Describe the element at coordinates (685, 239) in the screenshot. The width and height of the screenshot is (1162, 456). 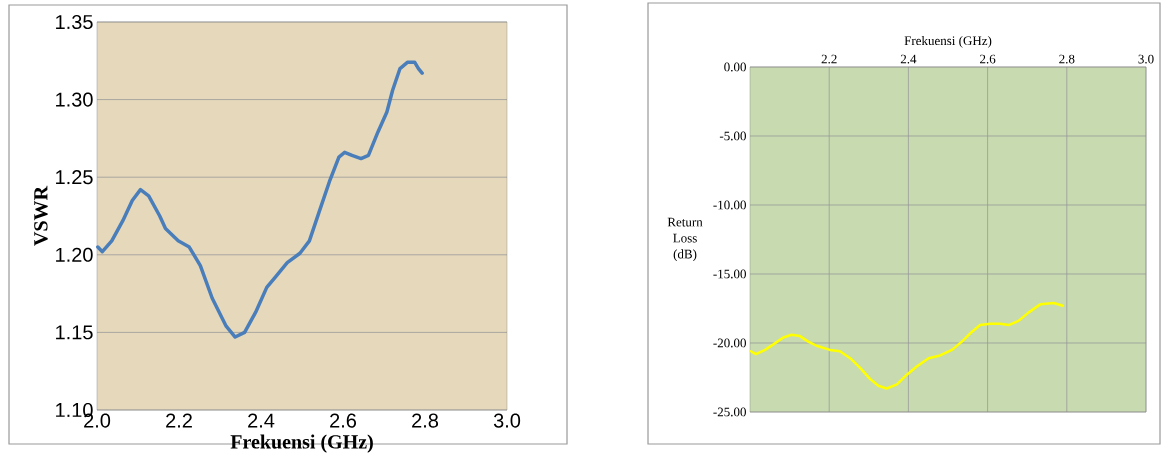
I see `y-axis-title: Return Loss (dB)` at that location.